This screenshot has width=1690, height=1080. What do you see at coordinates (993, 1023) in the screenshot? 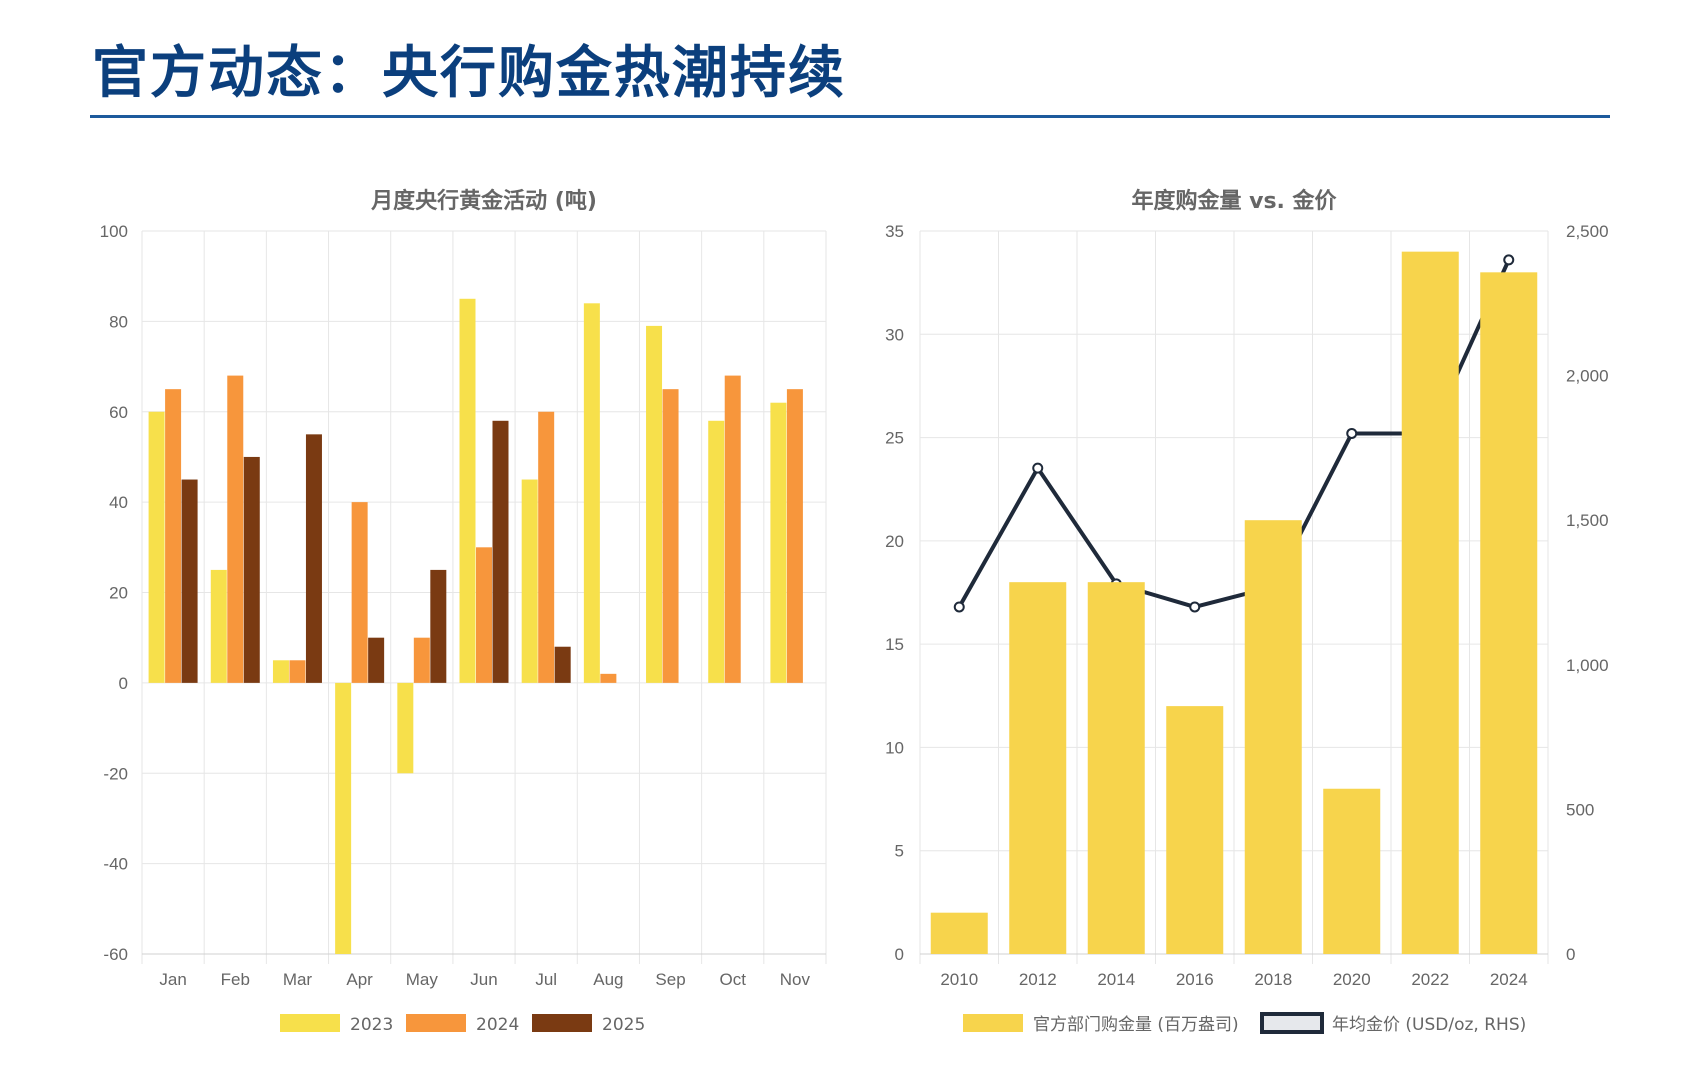
I see `legend-swatch-purchases` at bounding box center [993, 1023].